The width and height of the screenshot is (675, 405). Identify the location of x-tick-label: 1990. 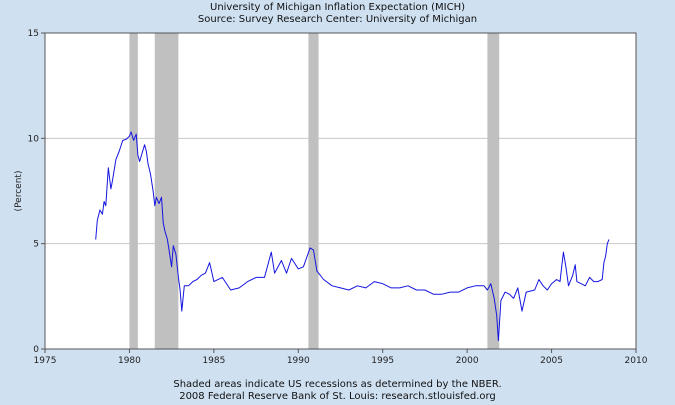
(298, 361).